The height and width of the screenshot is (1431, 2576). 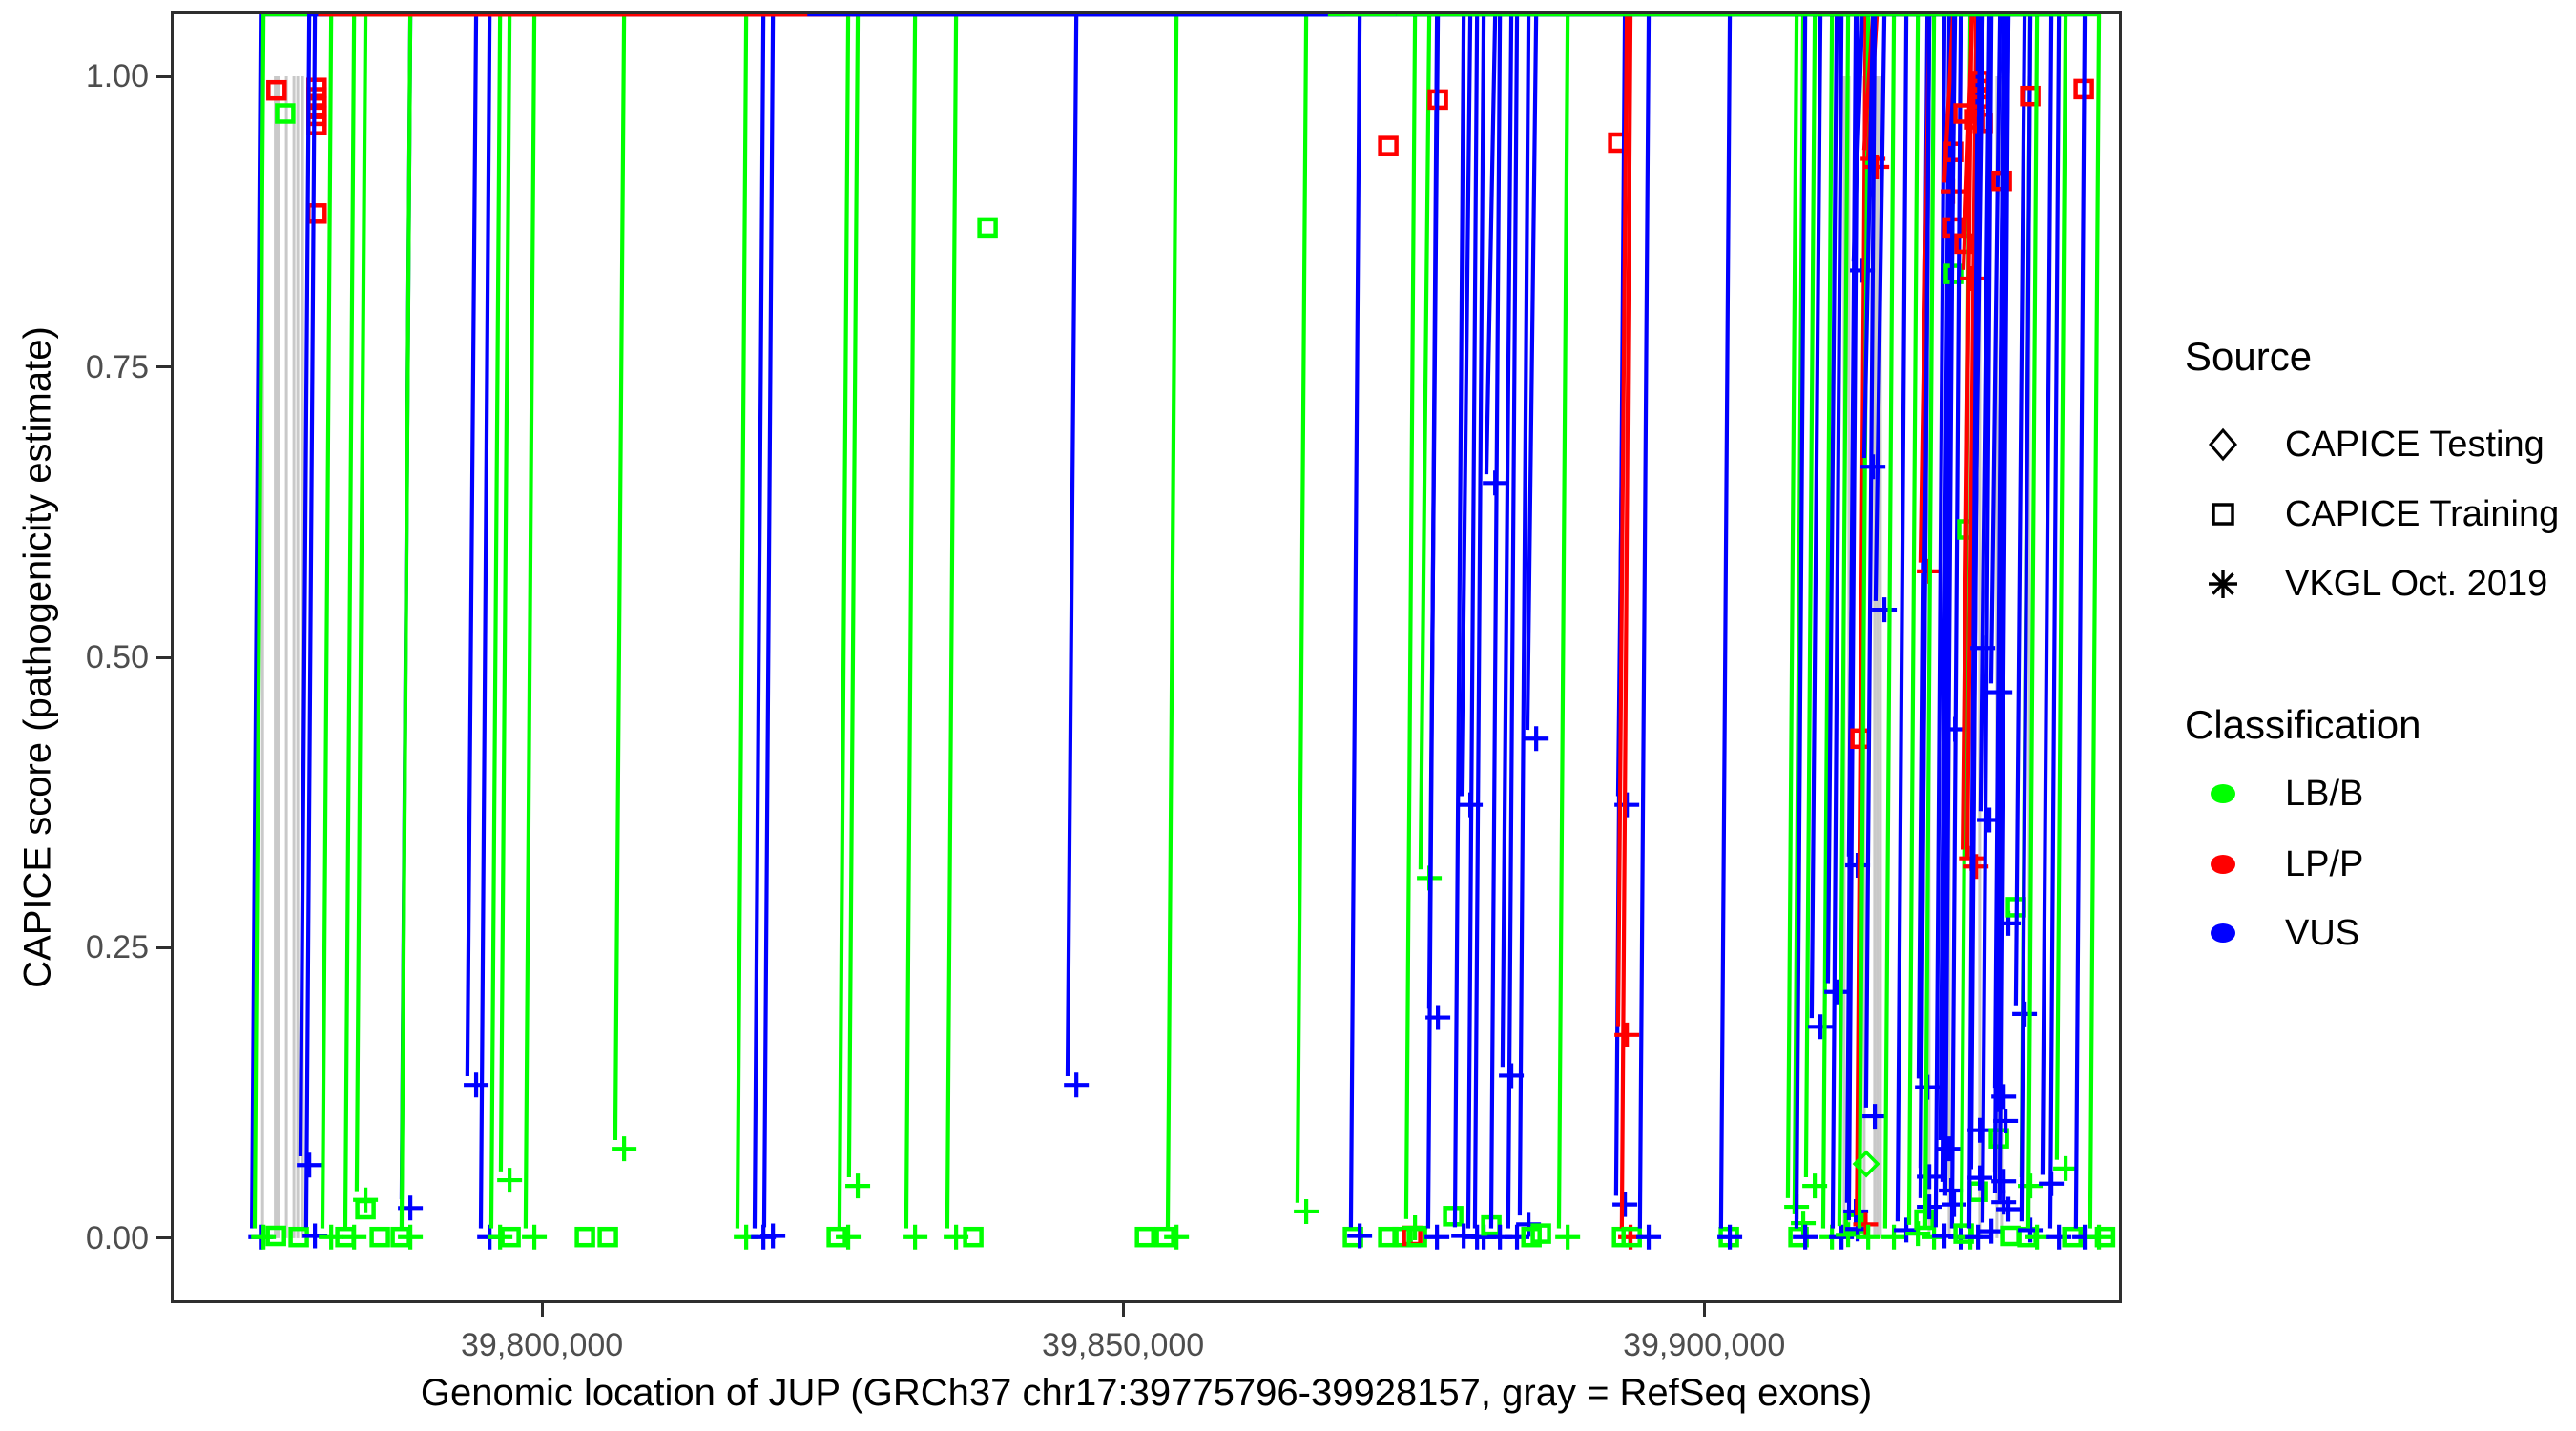 What do you see at coordinates (2272, 933) in the screenshot?
I see `legend-item-vus: VUS` at bounding box center [2272, 933].